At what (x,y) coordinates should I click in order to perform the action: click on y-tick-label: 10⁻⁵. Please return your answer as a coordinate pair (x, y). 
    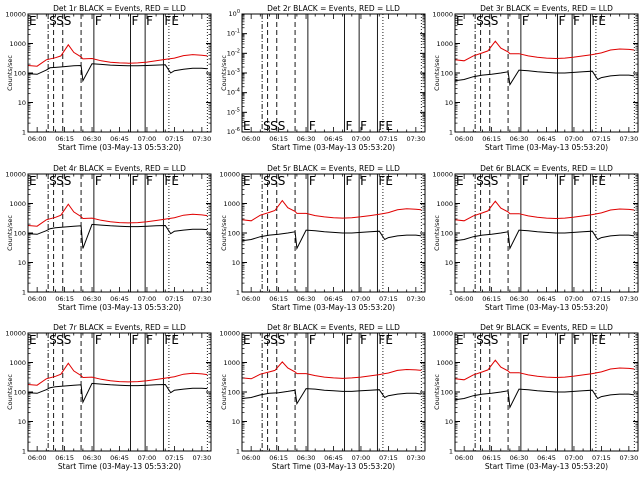
    Looking at the image, I should click on (233, 111).